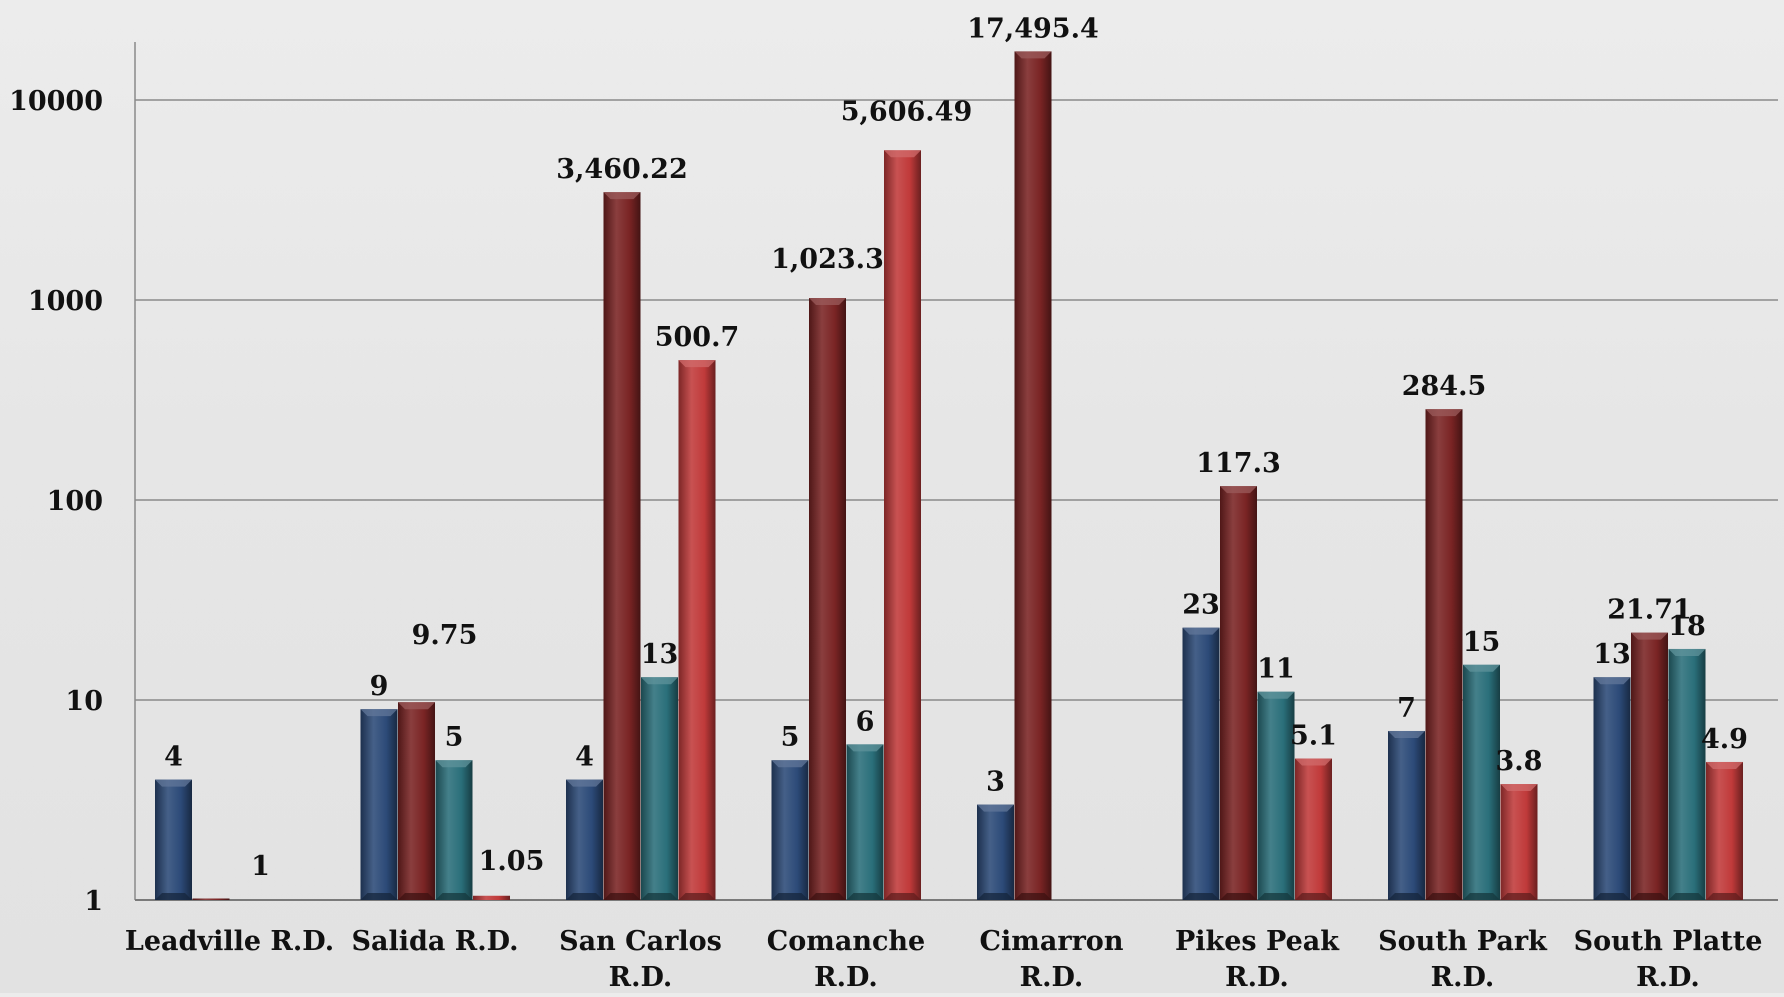  I want to click on data-label: 4.9, so click(1724, 739).